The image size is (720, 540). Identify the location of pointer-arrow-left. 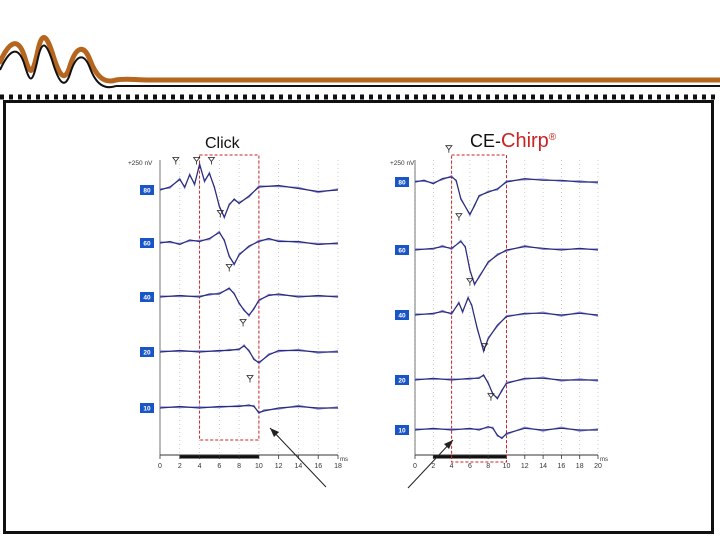
(298, 457).